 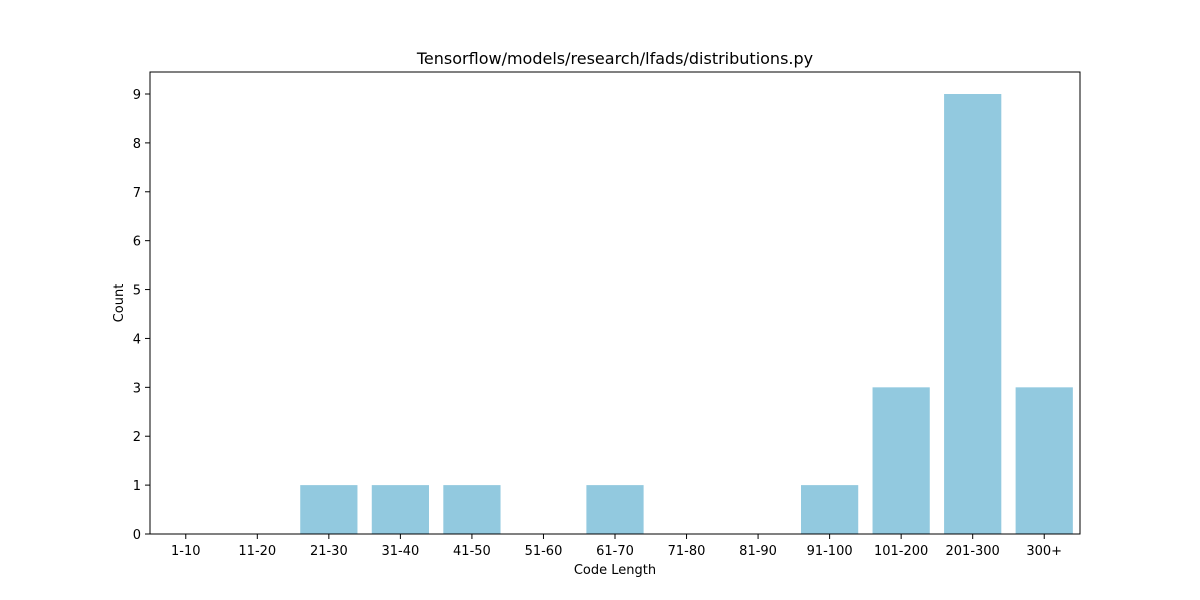 What do you see at coordinates (472, 551) in the screenshot?
I see `x-tick-label: 41-50` at bounding box center [472, 551].